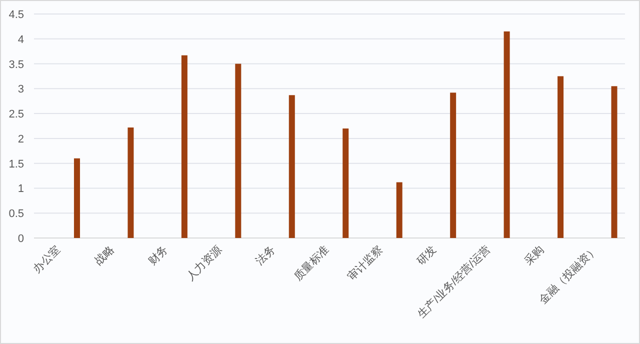 The width and height of the screenshot is (640, 344). What do you see at coordinates (427, 256) in the screenshot?
I see `x-tick-label: 研发` at bounding box center [427, 256].